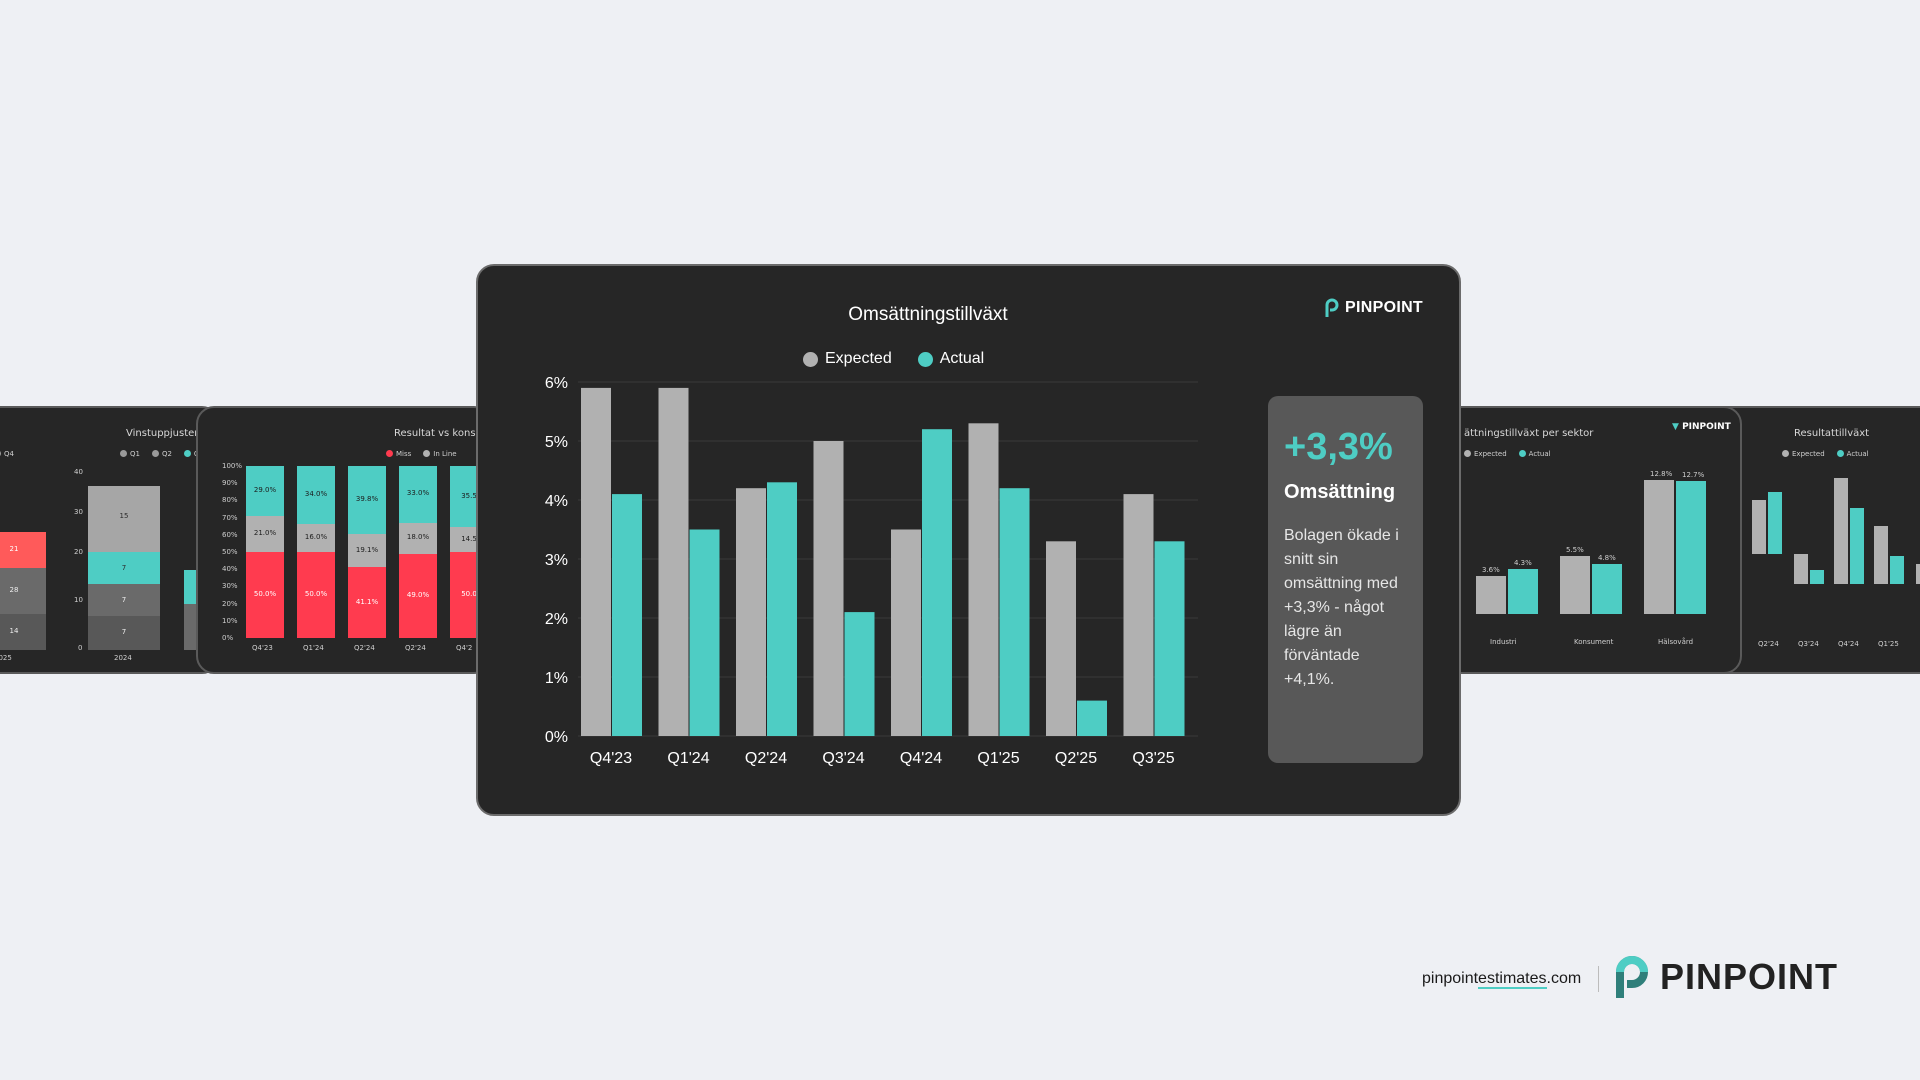 The image size is (1920, 1080). I want to click on side-card-resultattillvaxt-legend: Expected Actual, so click(1825, 454).